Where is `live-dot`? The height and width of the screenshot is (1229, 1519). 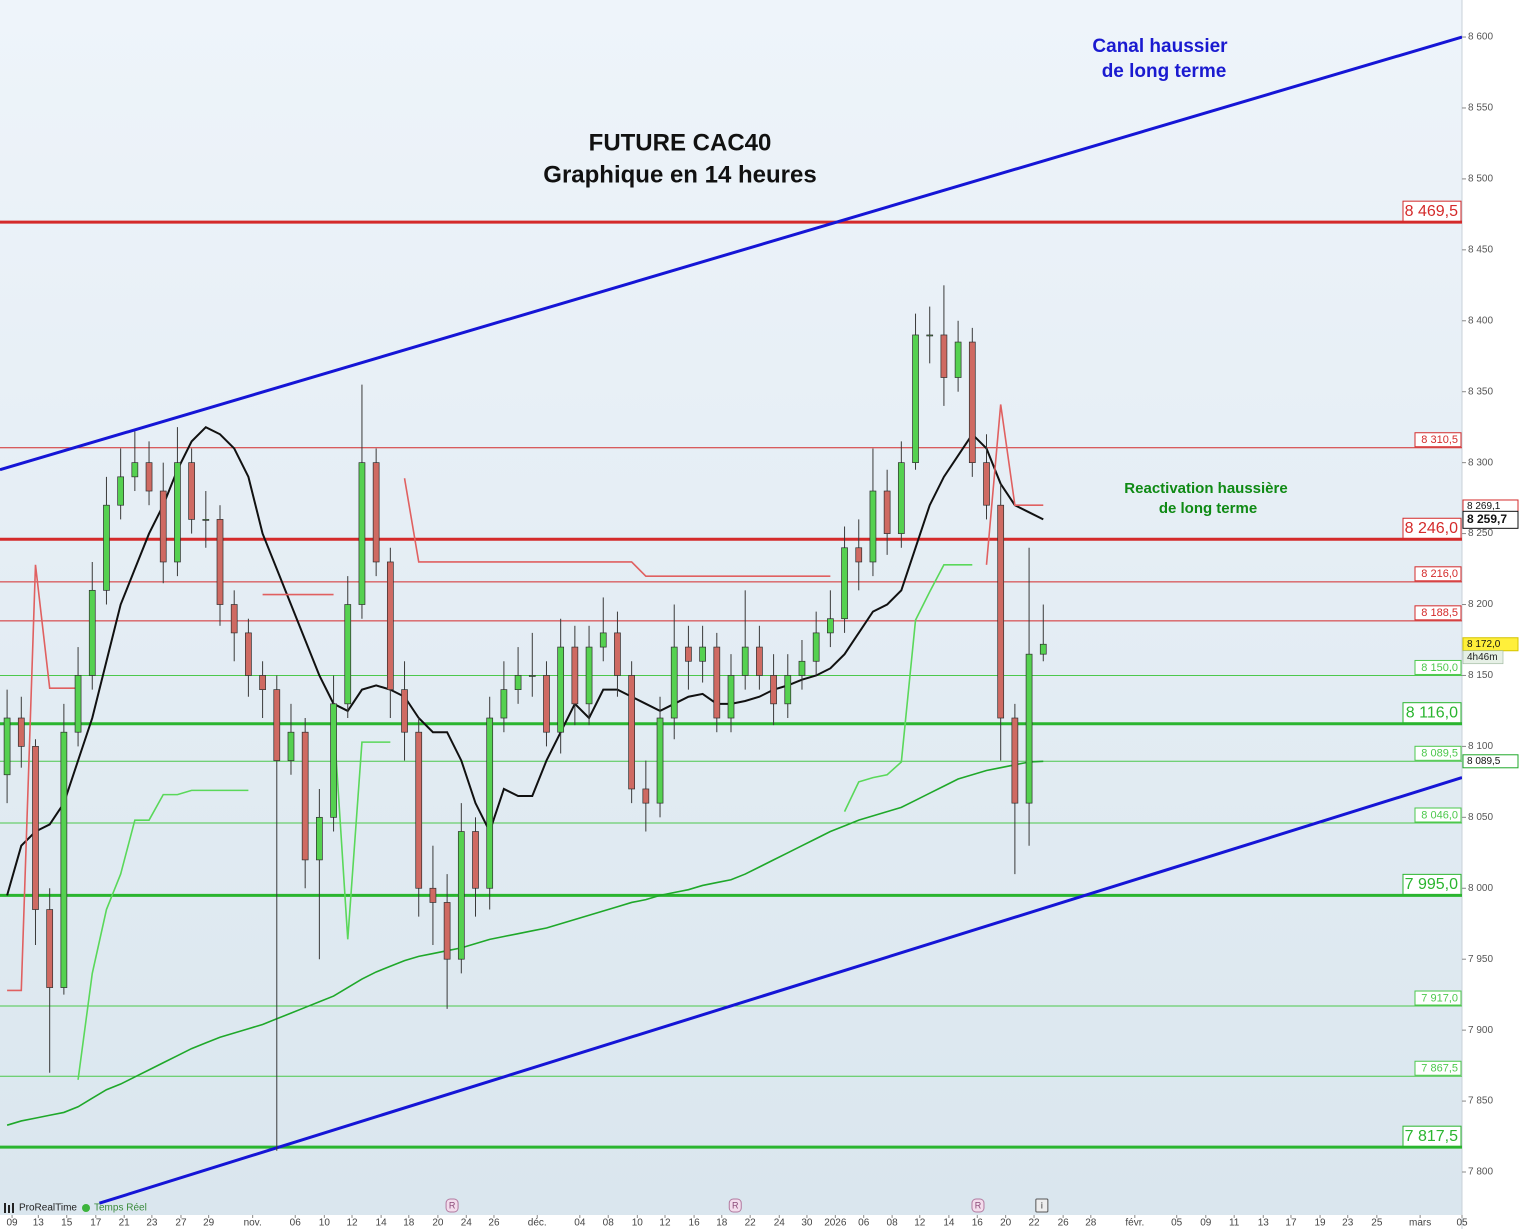
live-dot is located at coordinates (86, 1208).